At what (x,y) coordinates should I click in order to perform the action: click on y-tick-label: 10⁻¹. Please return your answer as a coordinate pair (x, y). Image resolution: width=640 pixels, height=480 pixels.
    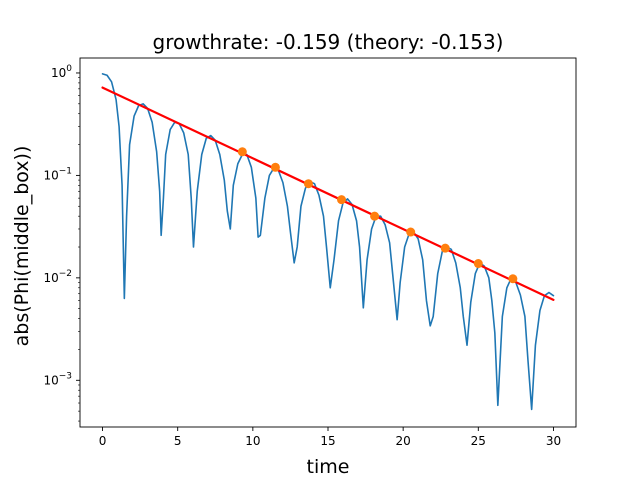
    Looking at the image, I should click on (57, 174).